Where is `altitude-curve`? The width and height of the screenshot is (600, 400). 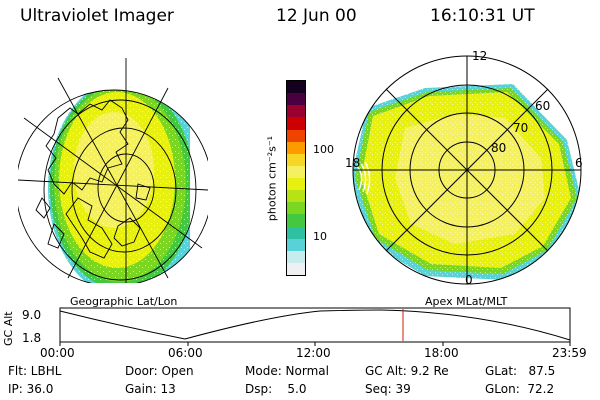
altitude-curve is located at coordinates (315, 325).